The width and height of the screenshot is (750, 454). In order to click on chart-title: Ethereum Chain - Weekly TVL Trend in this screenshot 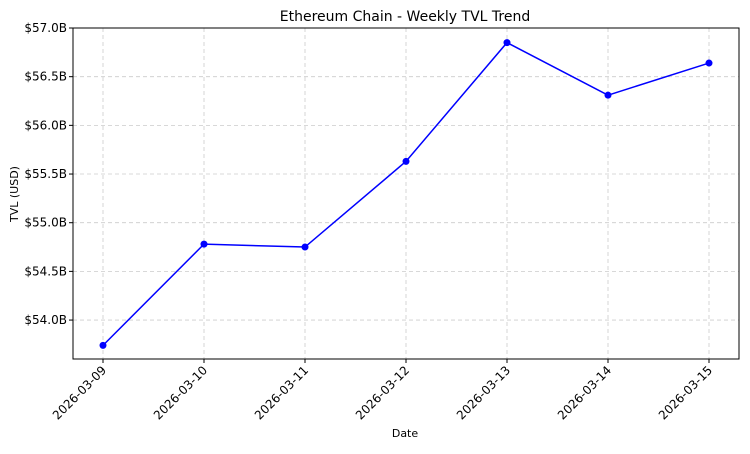, I will do `click(405, 17)`.